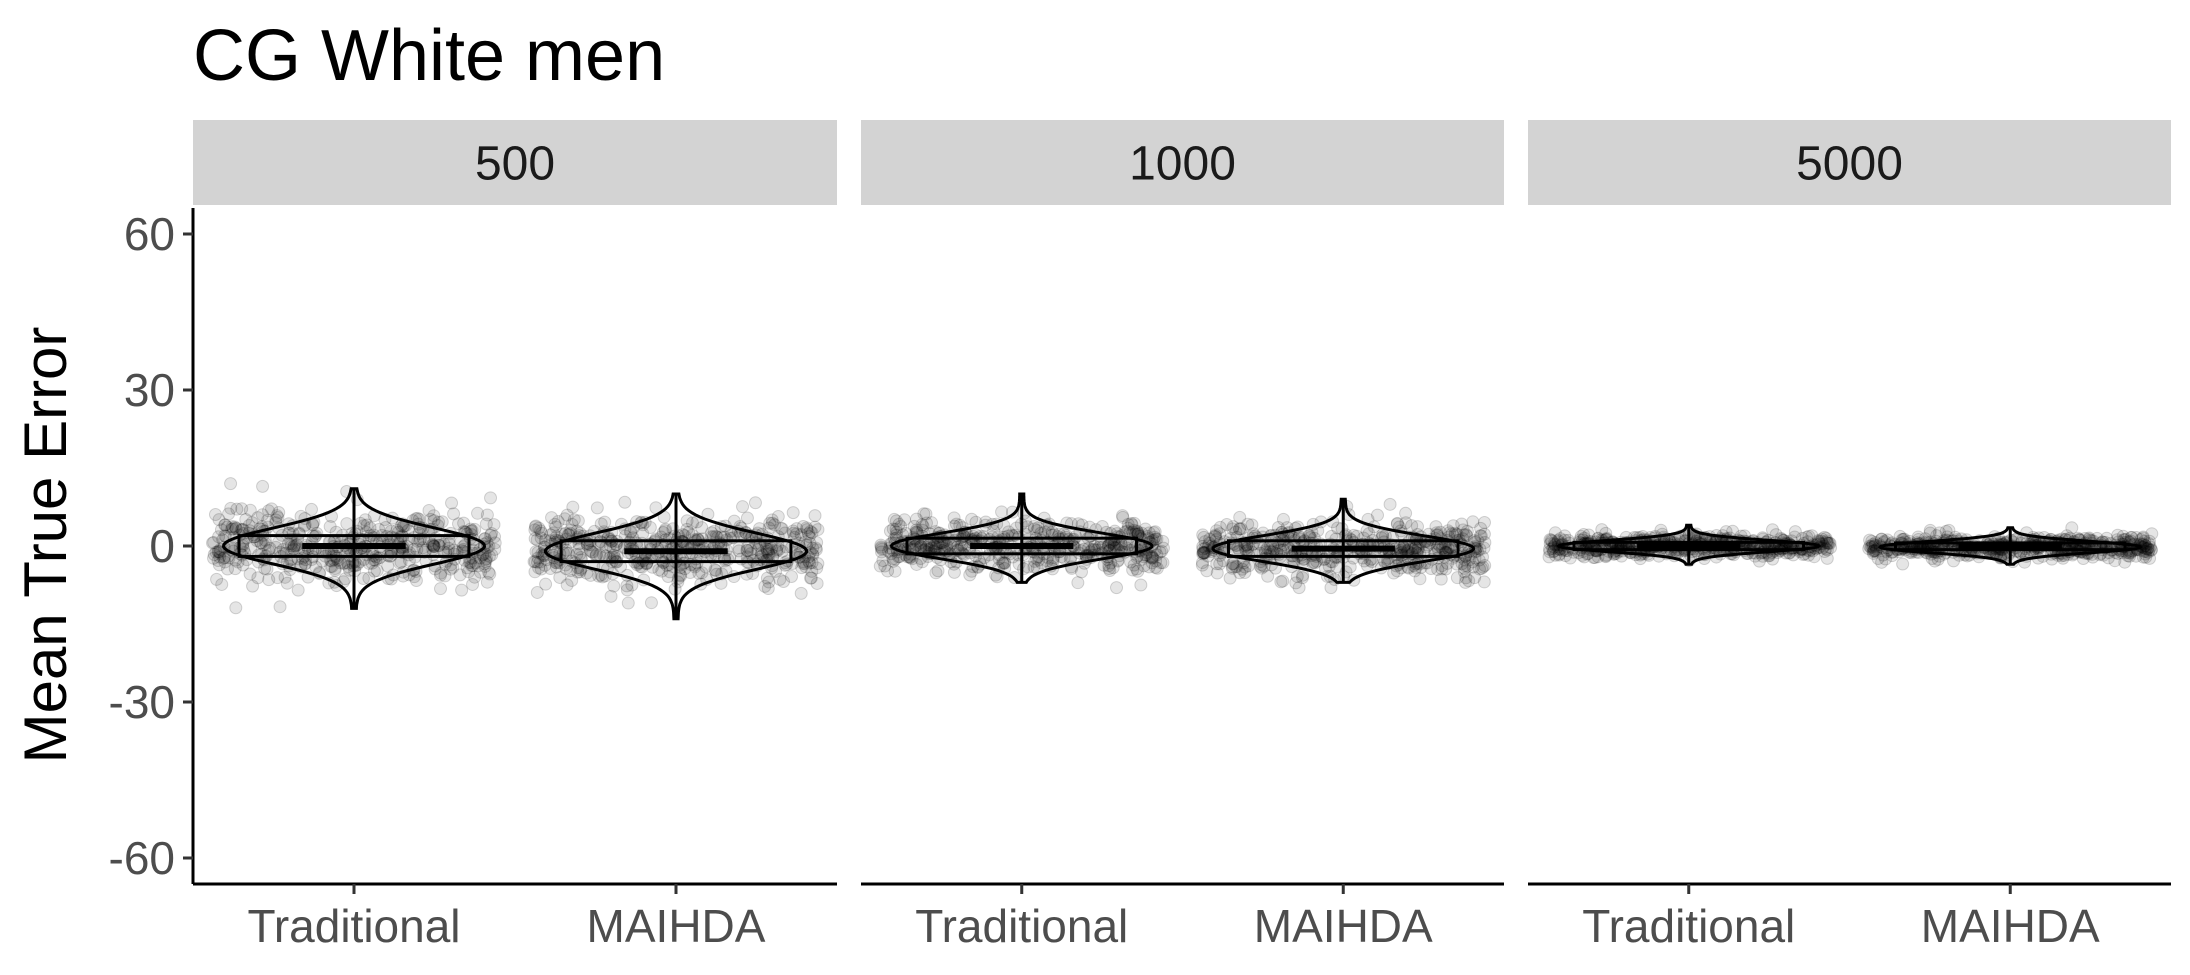  Describe the element at coordinates (676, 926) in the screenshot. I see `x-tick-label: MAIHDA` at that location.